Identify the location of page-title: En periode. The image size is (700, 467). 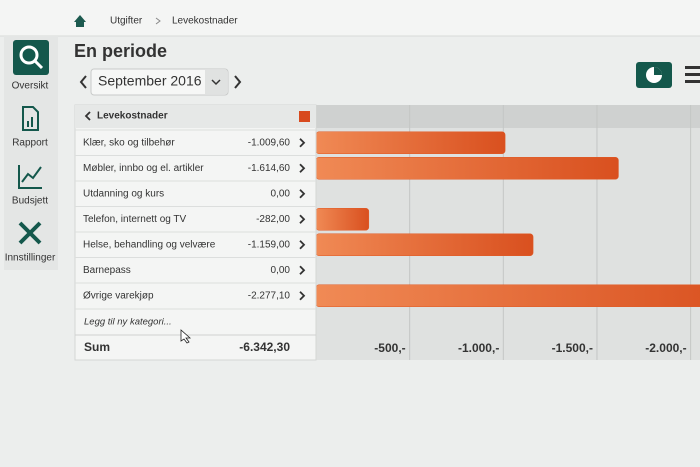
(120, 51).